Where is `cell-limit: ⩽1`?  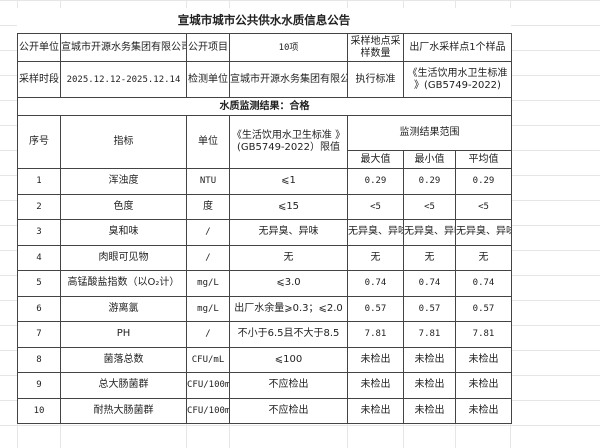 cell-limit: ⩽1 is located at coordinates (288, 181).